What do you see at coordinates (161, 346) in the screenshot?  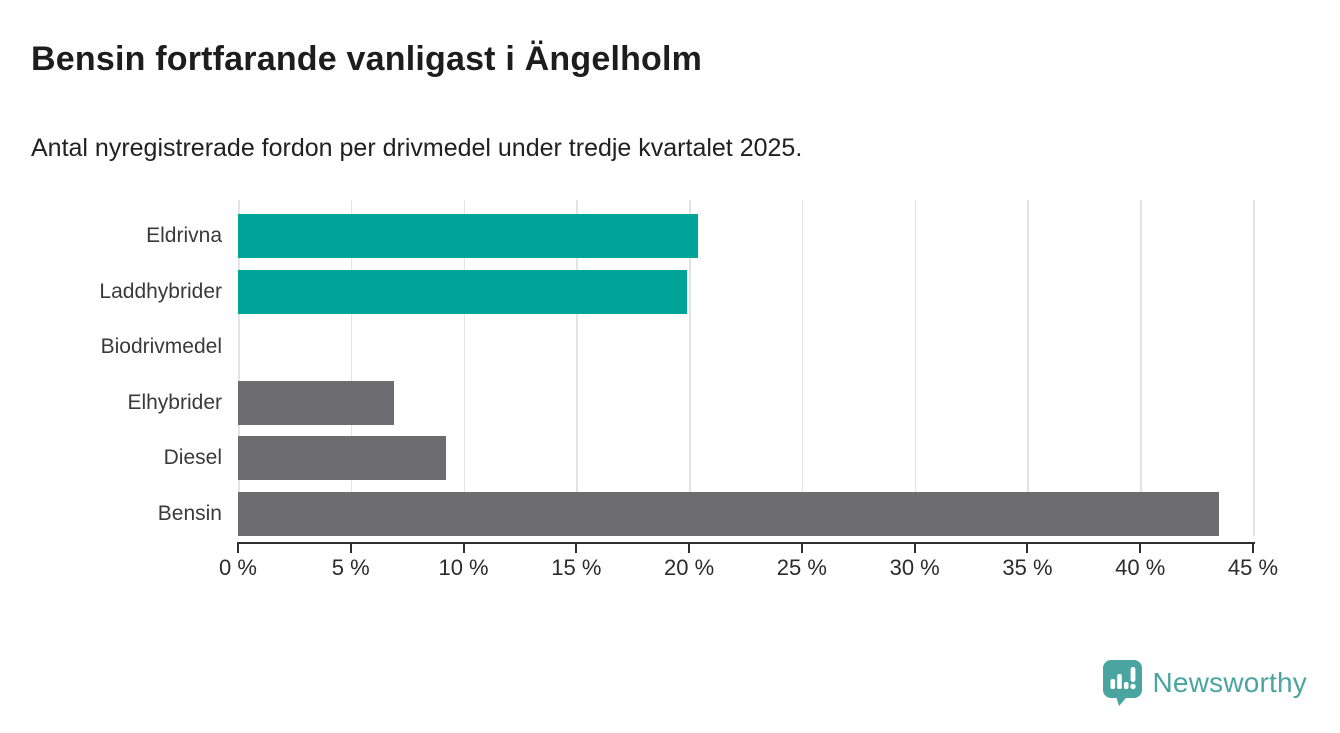 I see `y-axis-label: Biodrivmedel` at bounding box center [161, 346].